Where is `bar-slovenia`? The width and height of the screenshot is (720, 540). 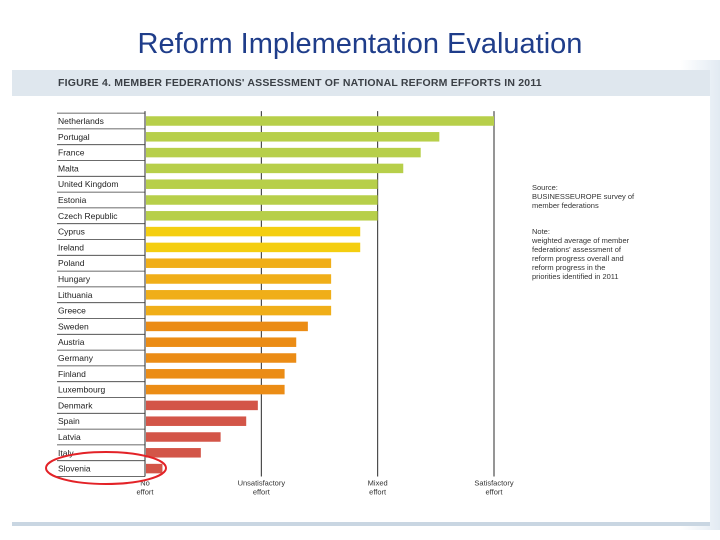
bar-slovenia is located at coordinates (154, 468).